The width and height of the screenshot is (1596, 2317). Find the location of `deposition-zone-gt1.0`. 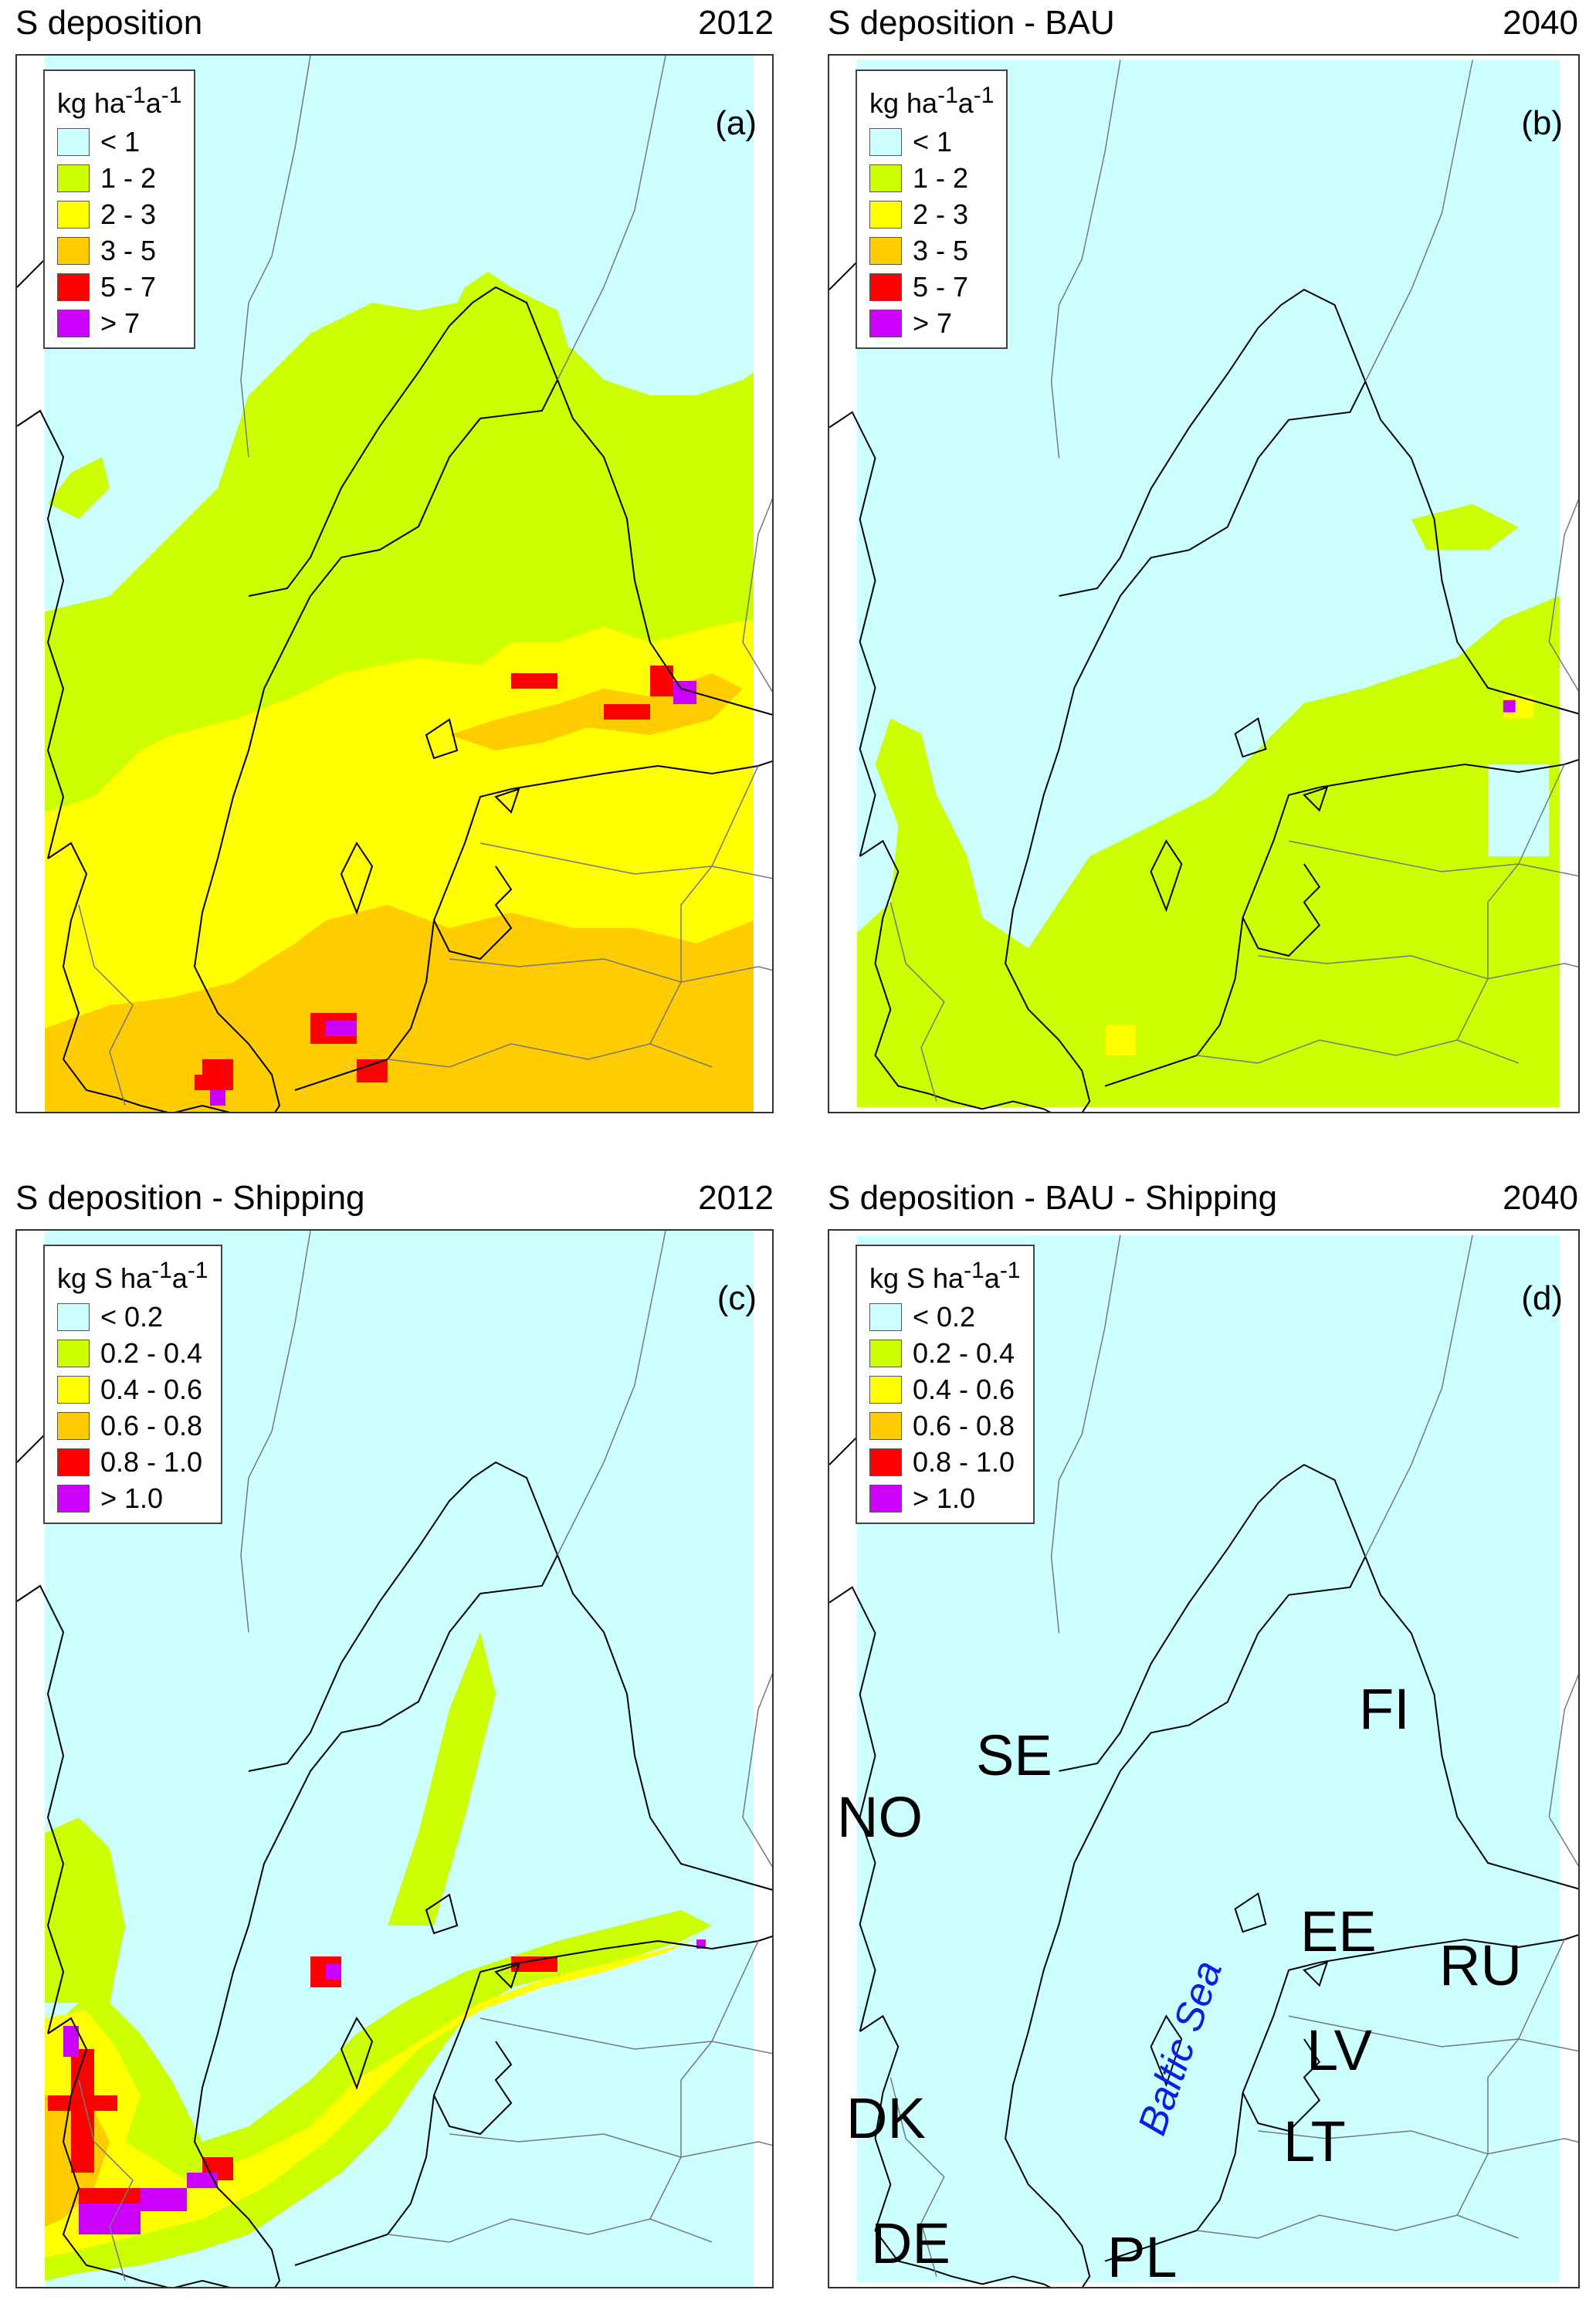

deposition-zone-gt1.0 is located at coordinates (384, 2086).